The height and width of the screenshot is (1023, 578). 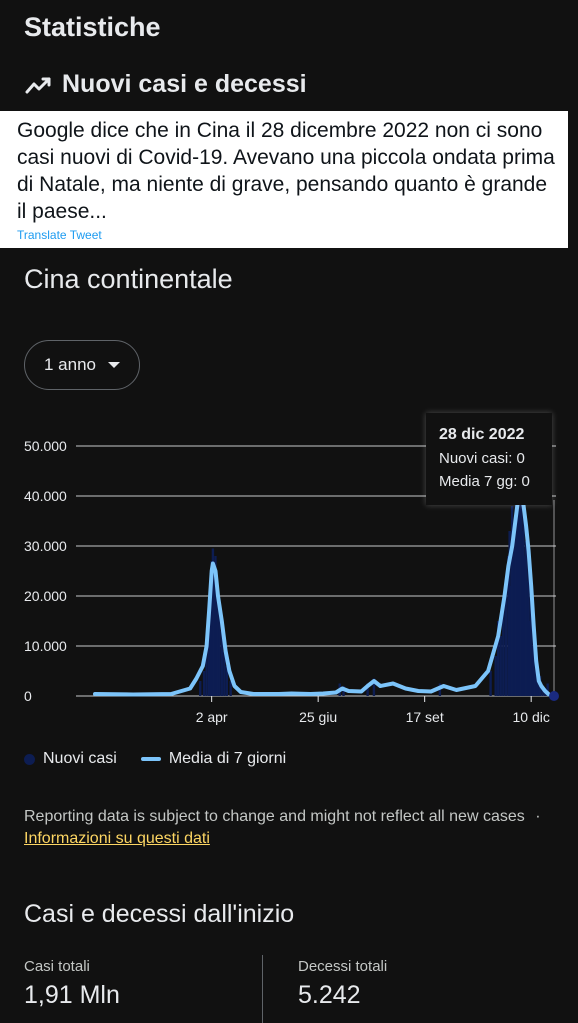 What do you see at coordinates (72, 995) in the screenshot?
I see `total-cases-value: 1,91 Mln` at bounding box center [72, 995].